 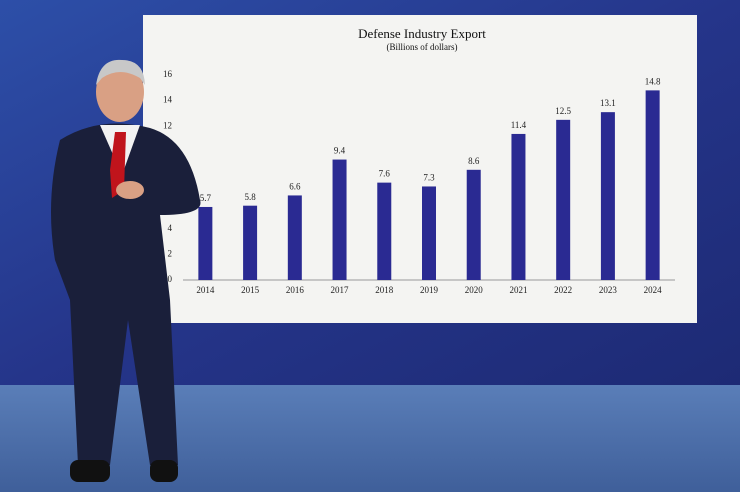 What do you see at coordinates (518, 290) in the screenshot?
I see `x-tick-label: 2021` at bounding box center [518, 290].